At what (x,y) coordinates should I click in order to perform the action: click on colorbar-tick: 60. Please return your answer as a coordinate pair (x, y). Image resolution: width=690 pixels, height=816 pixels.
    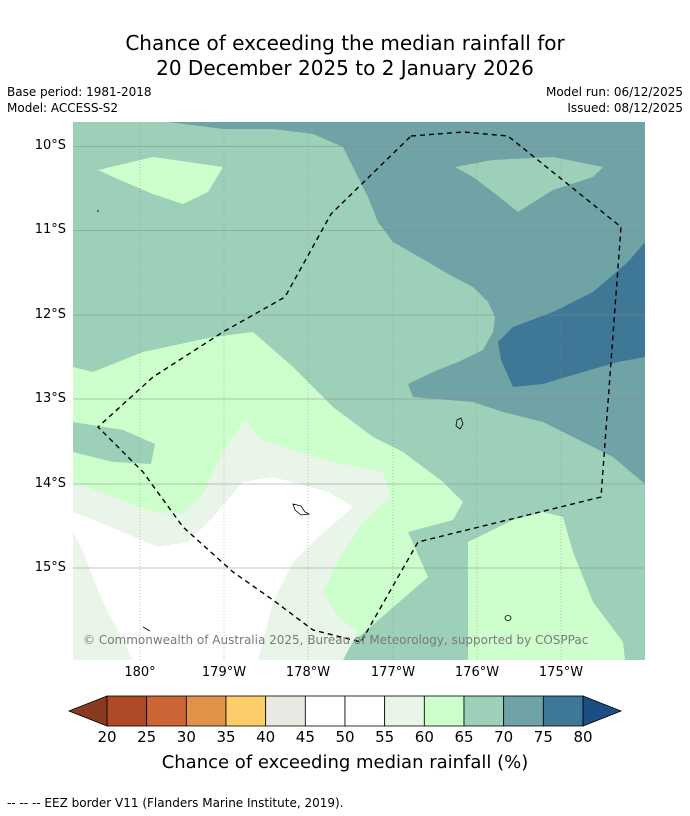
    Looking at the image, I should click on (424, 737).